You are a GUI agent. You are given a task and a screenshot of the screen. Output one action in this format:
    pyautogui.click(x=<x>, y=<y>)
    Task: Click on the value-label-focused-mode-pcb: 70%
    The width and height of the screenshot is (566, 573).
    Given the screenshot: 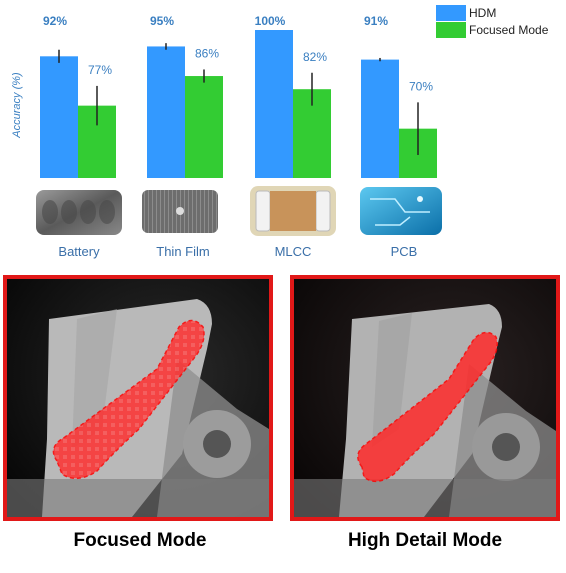 What is the action you would take?
    pyautogui.click(x=421, y=86)
    